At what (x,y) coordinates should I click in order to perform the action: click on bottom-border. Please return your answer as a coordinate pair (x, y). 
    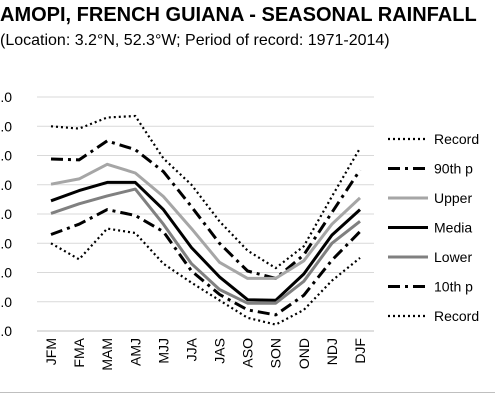
    Looking at the image, I should click on (247, 392).